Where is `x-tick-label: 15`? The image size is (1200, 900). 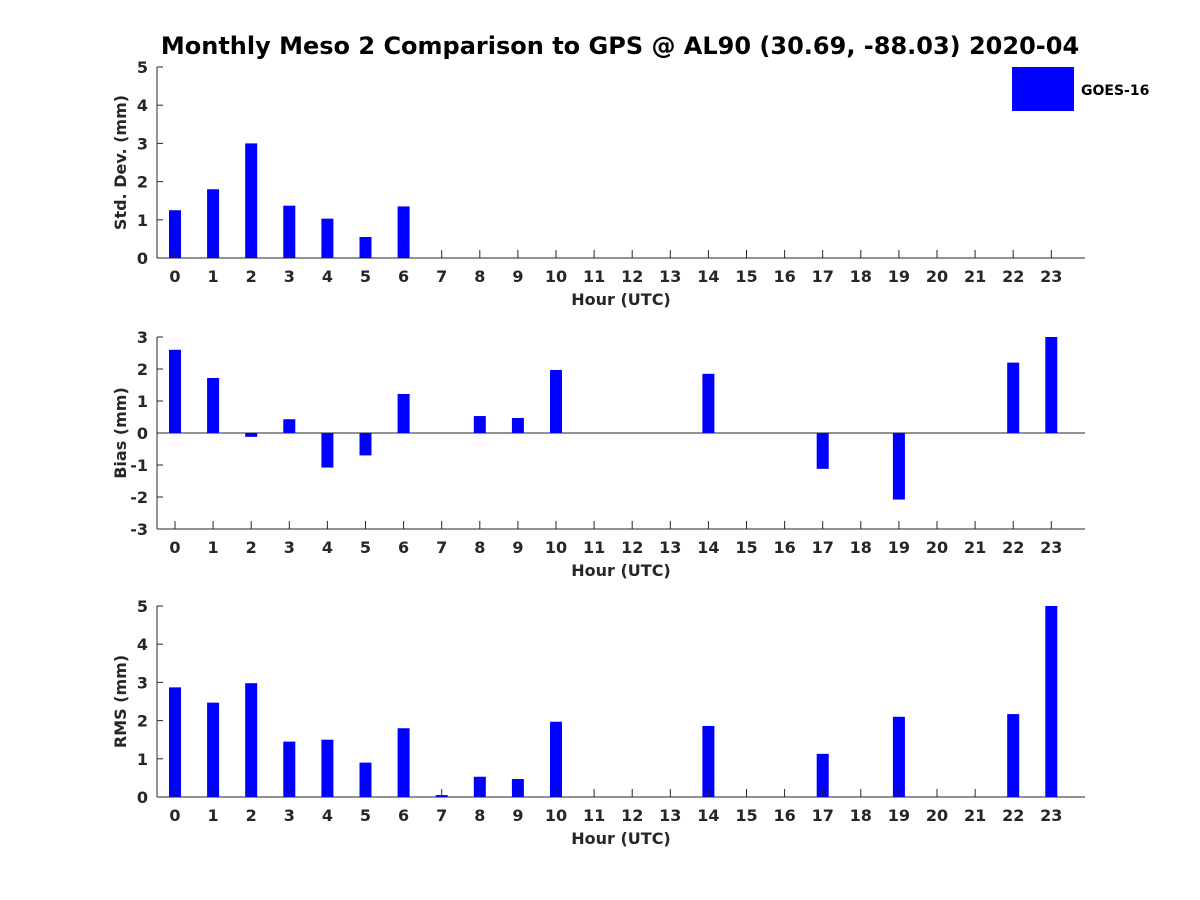 x-tick-label: 15 is located at coordinates (746, 815).